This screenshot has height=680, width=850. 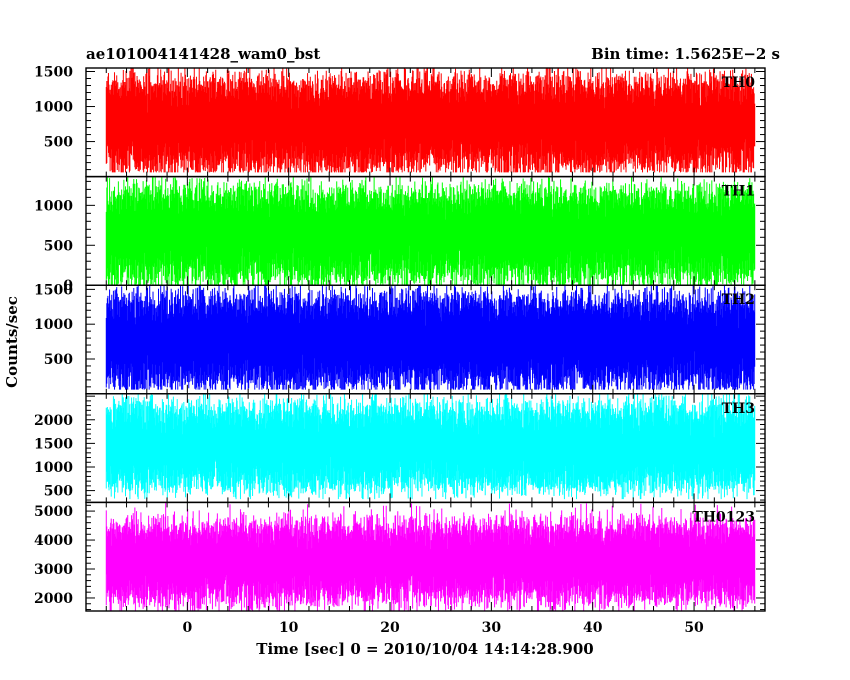 I want to click on x-tick-label: 40, so click(x=593, y=628).